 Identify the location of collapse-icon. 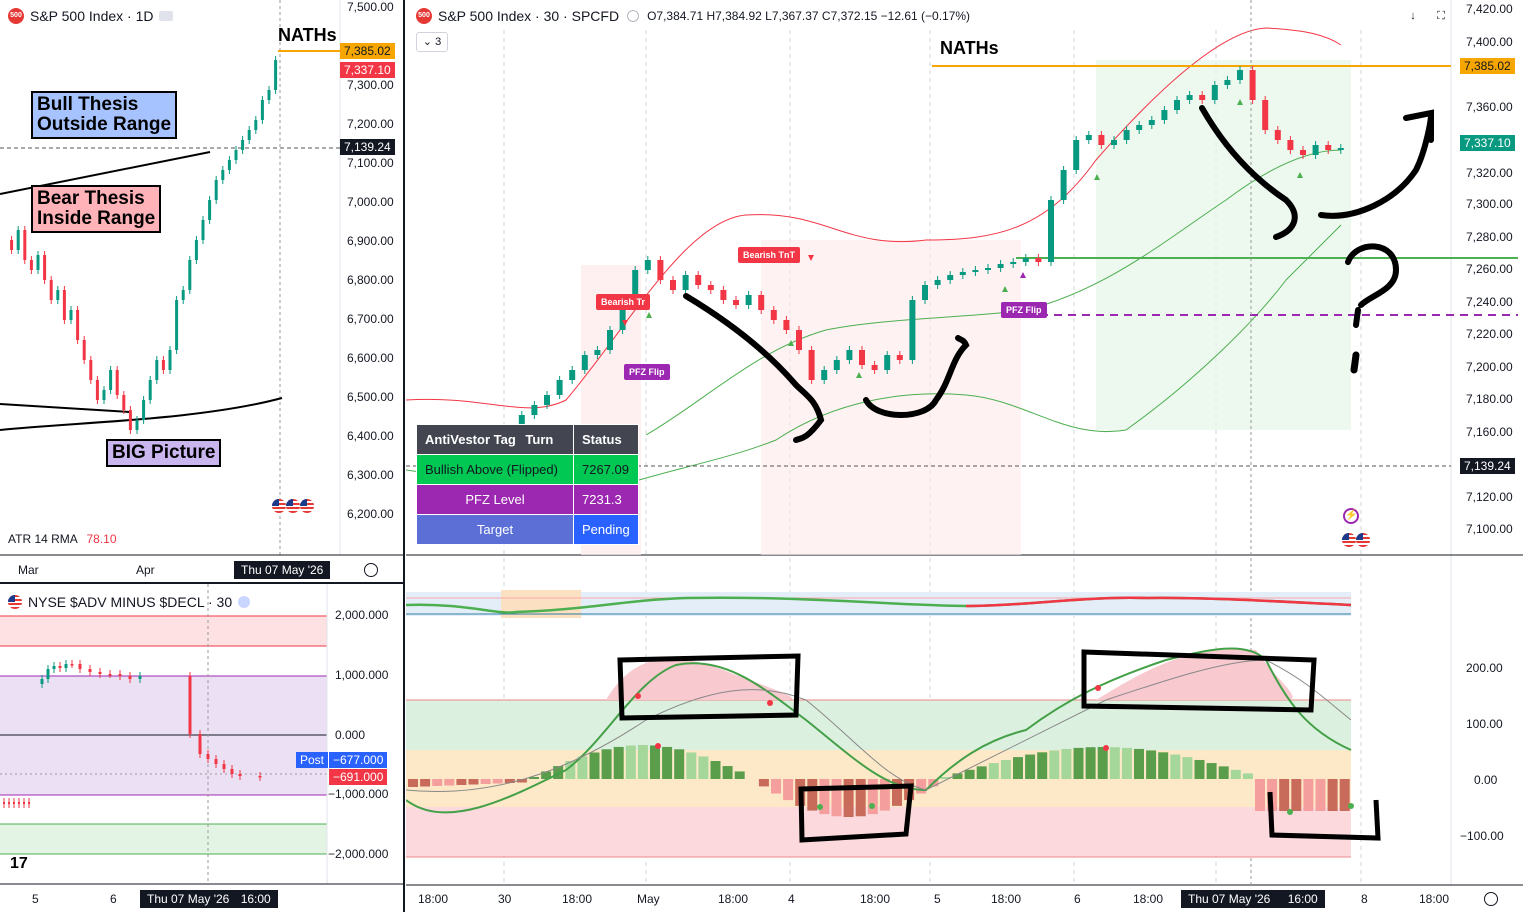
(166, 16).